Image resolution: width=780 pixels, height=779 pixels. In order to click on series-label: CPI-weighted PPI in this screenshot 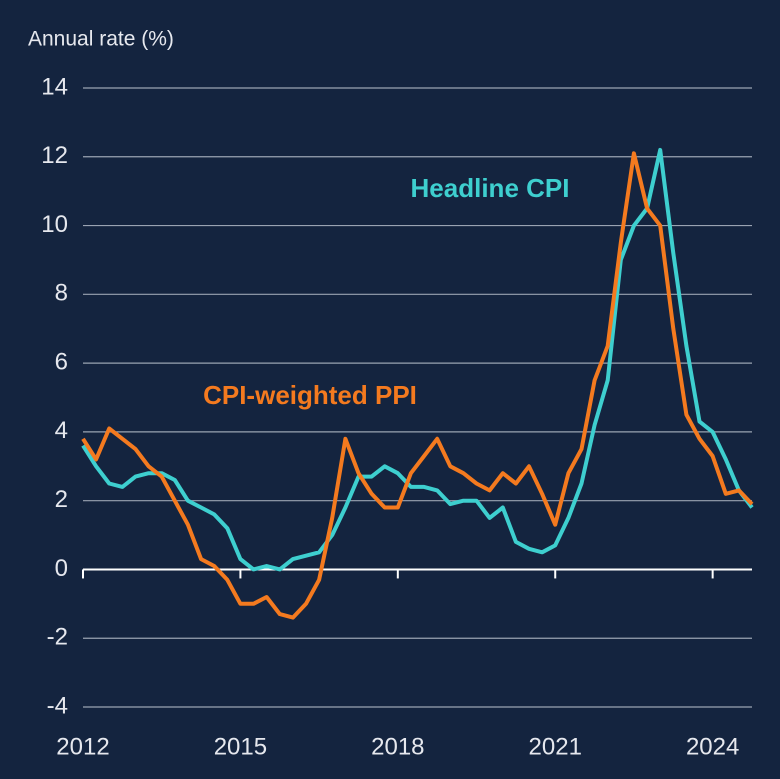, I will do `click(310, 395)`.